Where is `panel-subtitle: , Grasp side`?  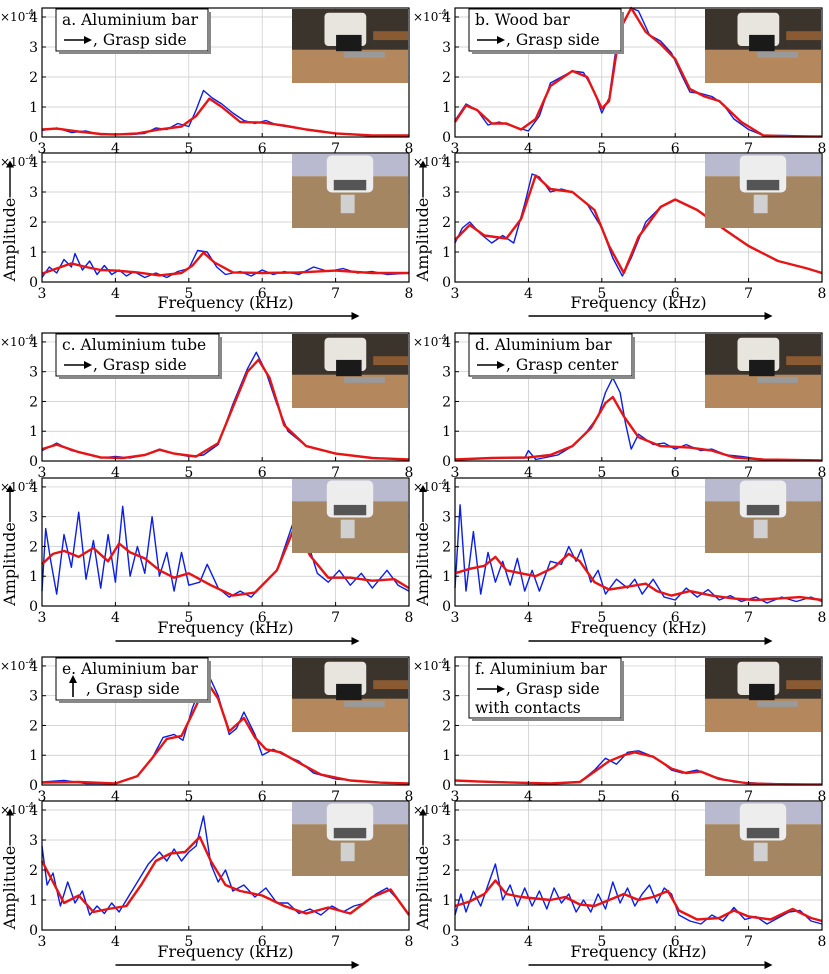
panel-subtitle: , Grasp side is located at coordinates (553, 689).